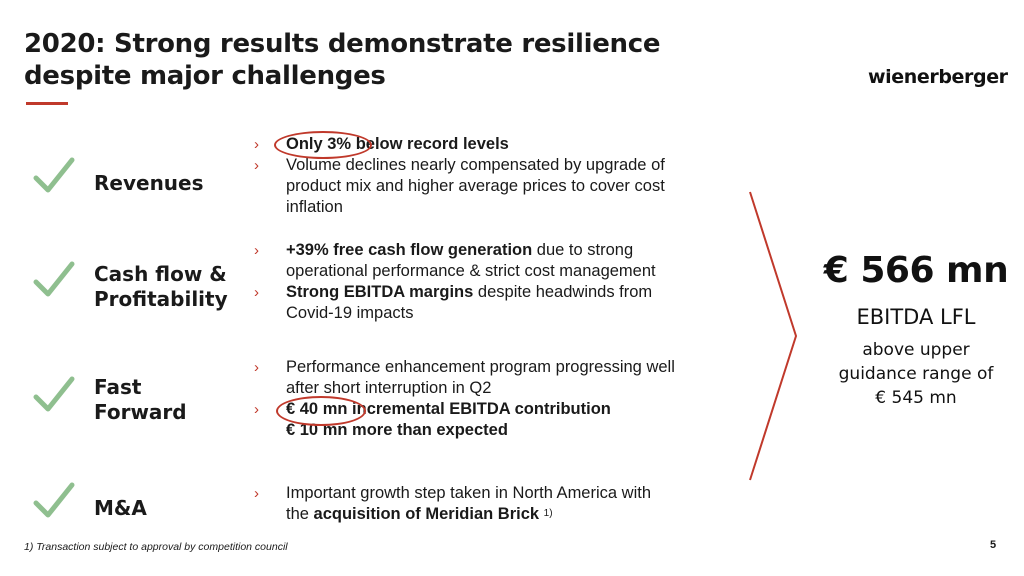  Describe the element at coordinates (47, 103) in the screenshot. I see `title-accent-underline` at that location.